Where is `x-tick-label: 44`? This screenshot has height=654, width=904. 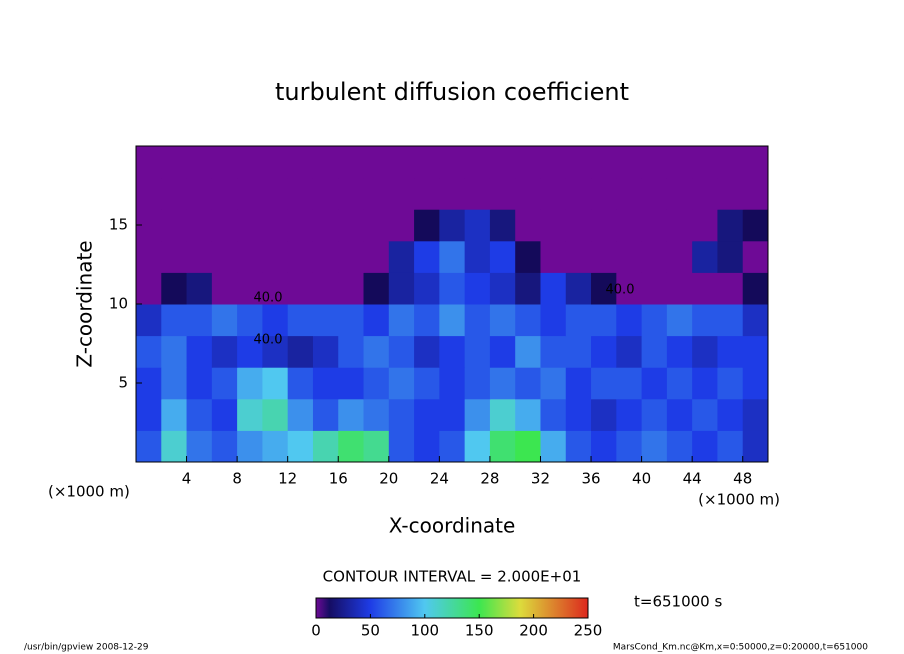
x-tick-label: 44 is located at coordinates (692, 479).